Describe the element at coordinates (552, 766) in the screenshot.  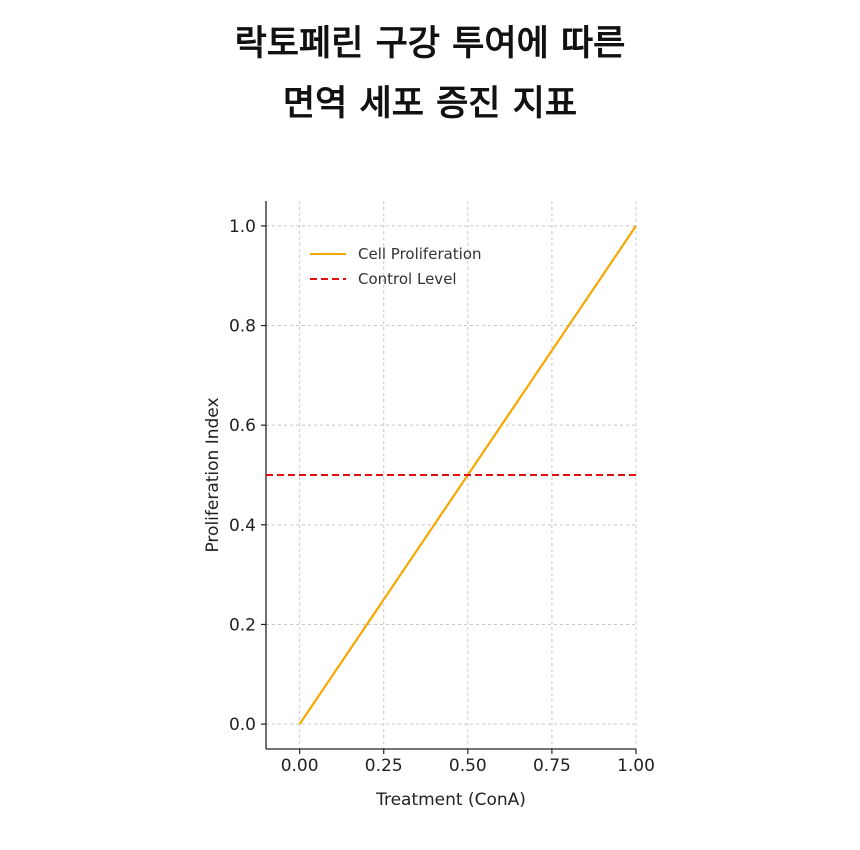
I see `x-tick-label: 0.75` at that location.